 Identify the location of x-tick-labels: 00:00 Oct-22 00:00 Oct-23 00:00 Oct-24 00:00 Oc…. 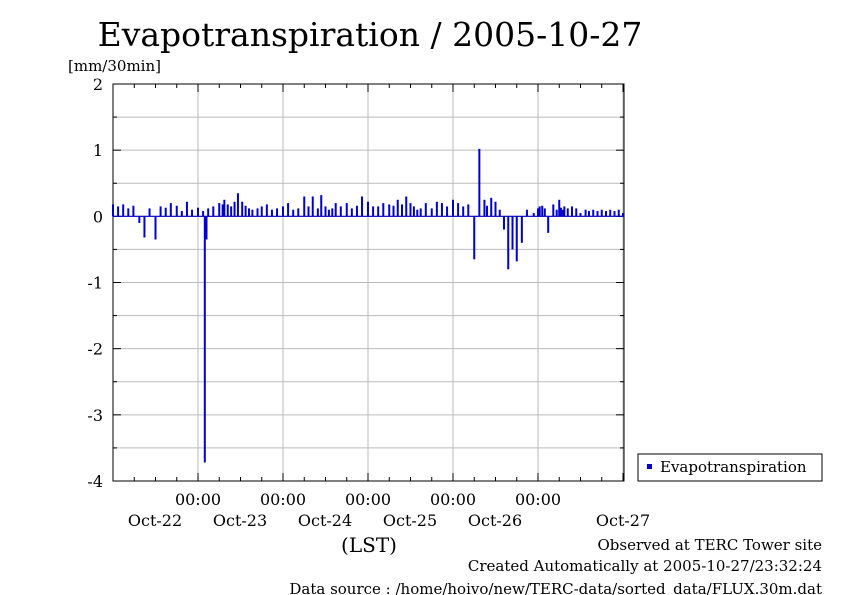
(389, 510).